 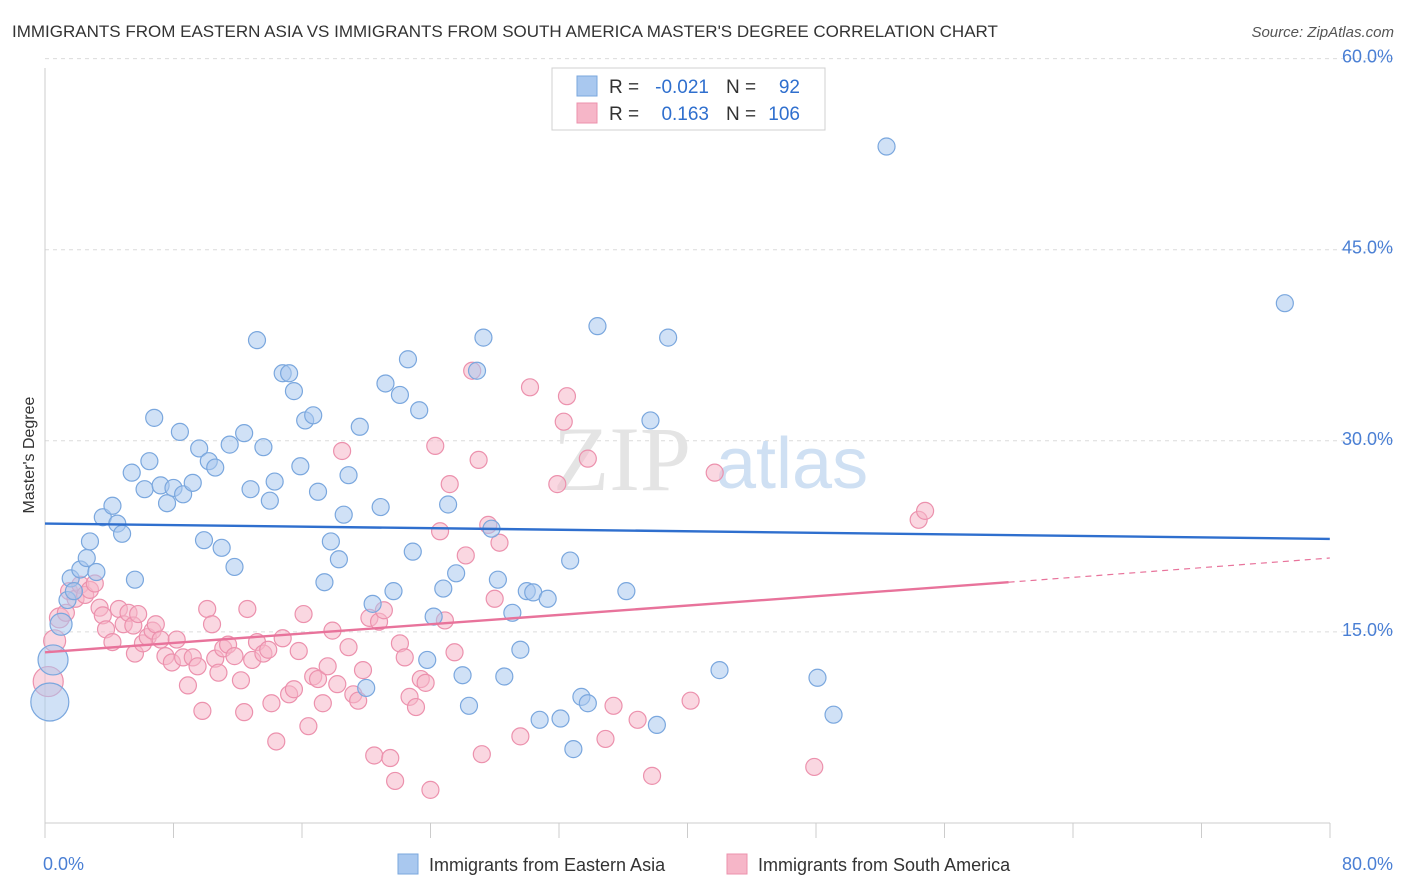 I want to click on y-axis-label: Master's Degree, so click(x=29, y=454).